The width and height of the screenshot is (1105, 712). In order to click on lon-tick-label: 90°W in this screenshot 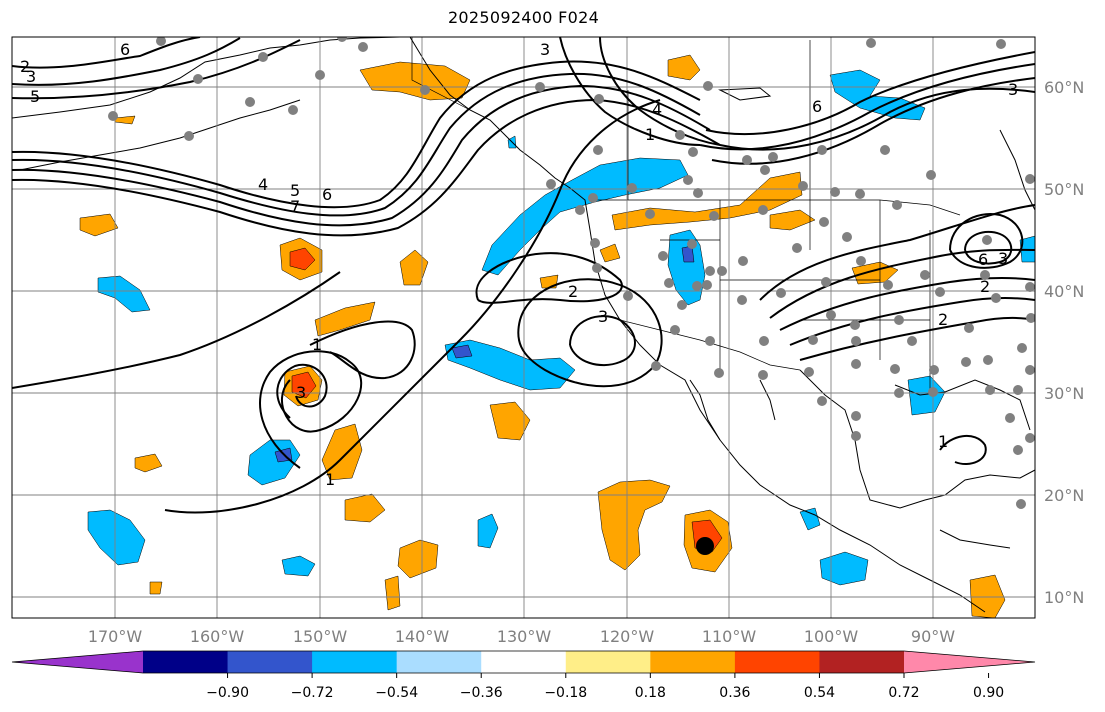, I will do `click(933, 636)`.